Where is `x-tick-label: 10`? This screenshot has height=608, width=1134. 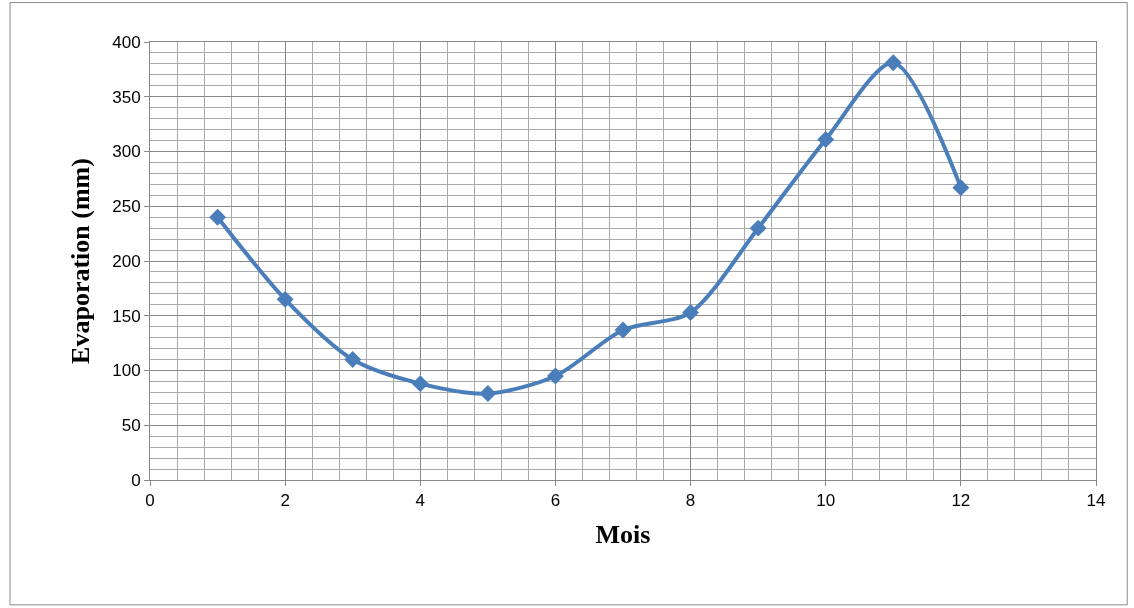
x-tick-label: 10 is located at coordinates (826, 501).